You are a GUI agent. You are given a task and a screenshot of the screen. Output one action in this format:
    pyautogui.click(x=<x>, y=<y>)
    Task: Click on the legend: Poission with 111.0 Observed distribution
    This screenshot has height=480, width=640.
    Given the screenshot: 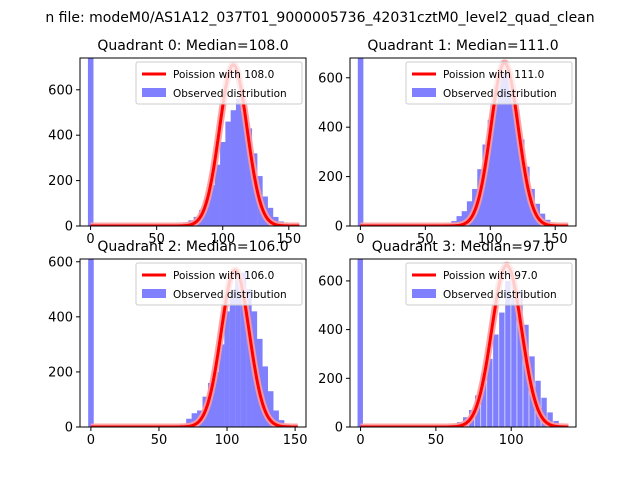 What is the action you would take?
    pyautogui.click(x=489, y=83)
    